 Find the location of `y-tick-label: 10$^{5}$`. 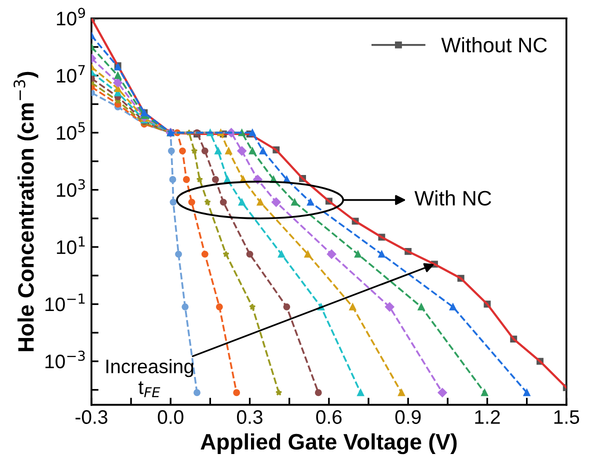

y-tick-label: 10$^{5}$ is located at coordinates (70, 131).